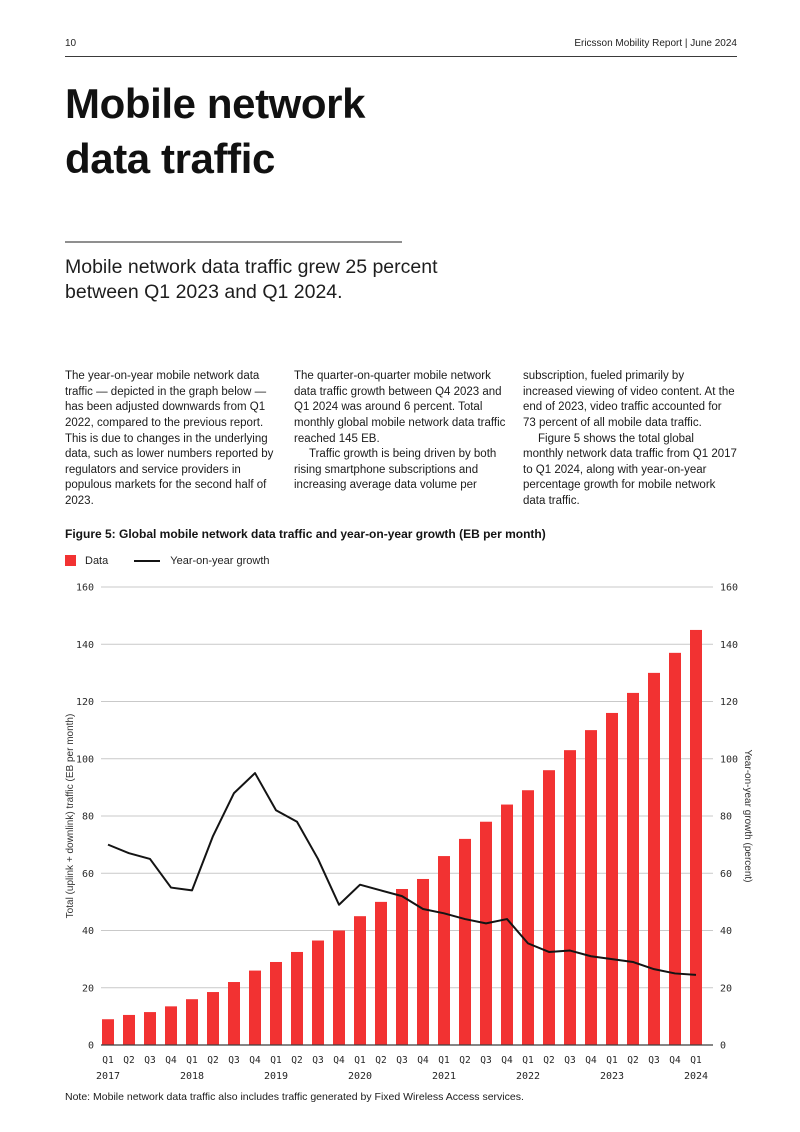  I want to click on right-tick-label: 140, so click(729, 644).